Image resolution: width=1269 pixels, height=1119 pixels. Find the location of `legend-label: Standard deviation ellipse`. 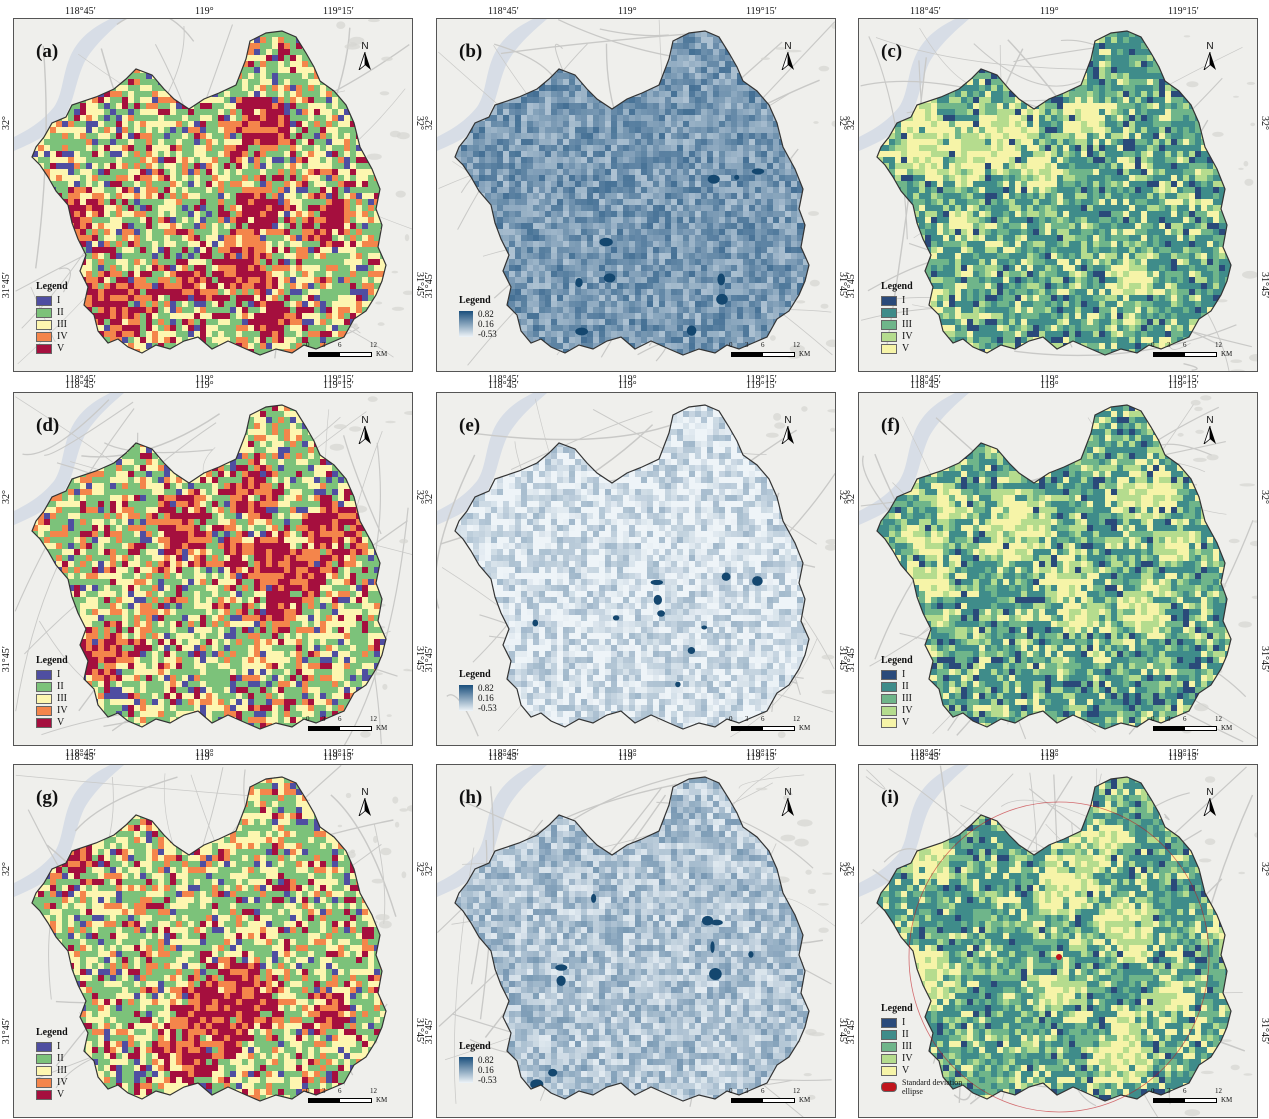

legend-label: Standard deviation ellipse is located at coordinates (934, 1087).